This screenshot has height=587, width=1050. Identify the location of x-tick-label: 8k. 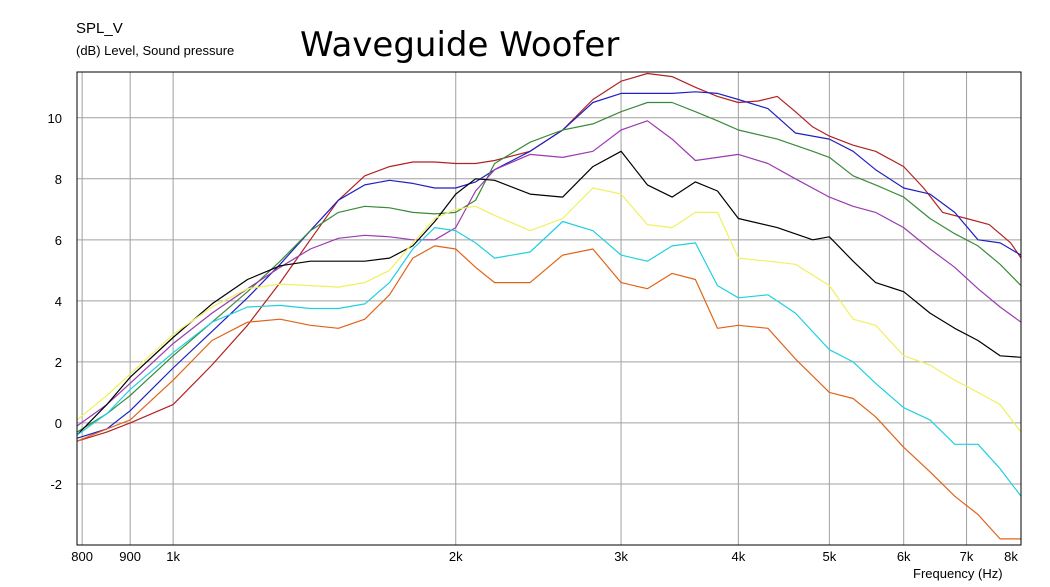
(1011, 556).